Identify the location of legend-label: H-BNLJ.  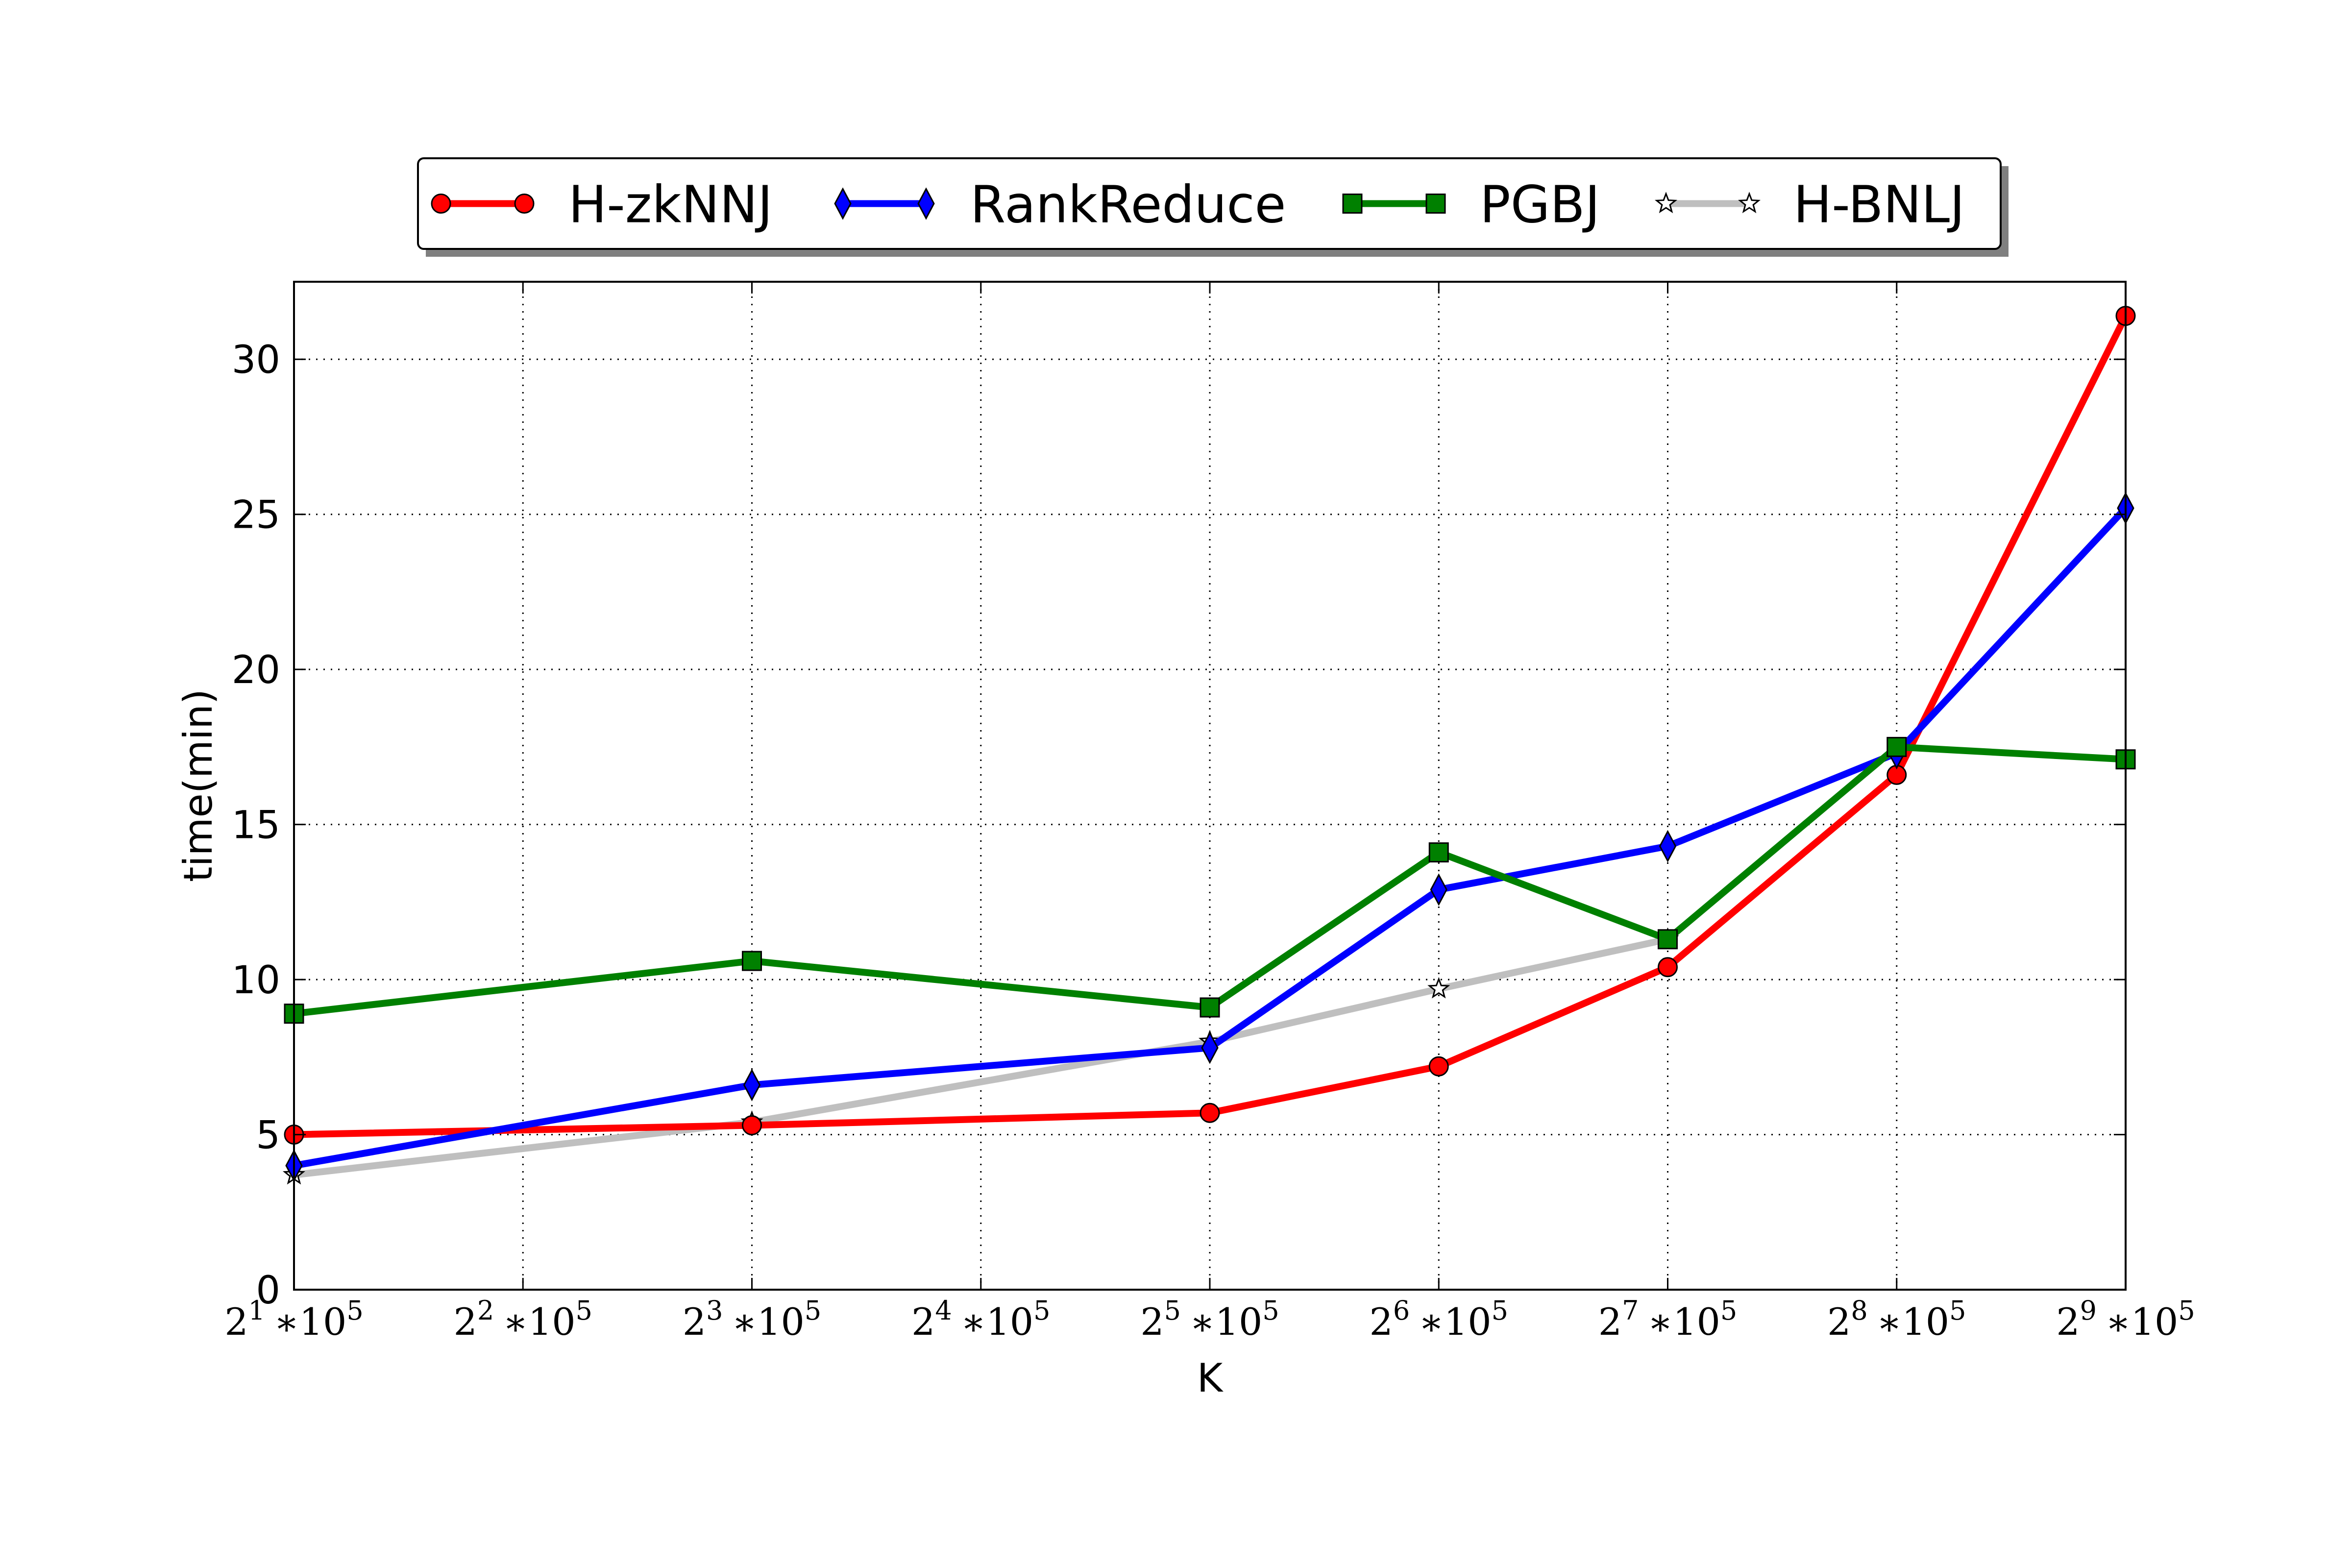
(1879, 205).